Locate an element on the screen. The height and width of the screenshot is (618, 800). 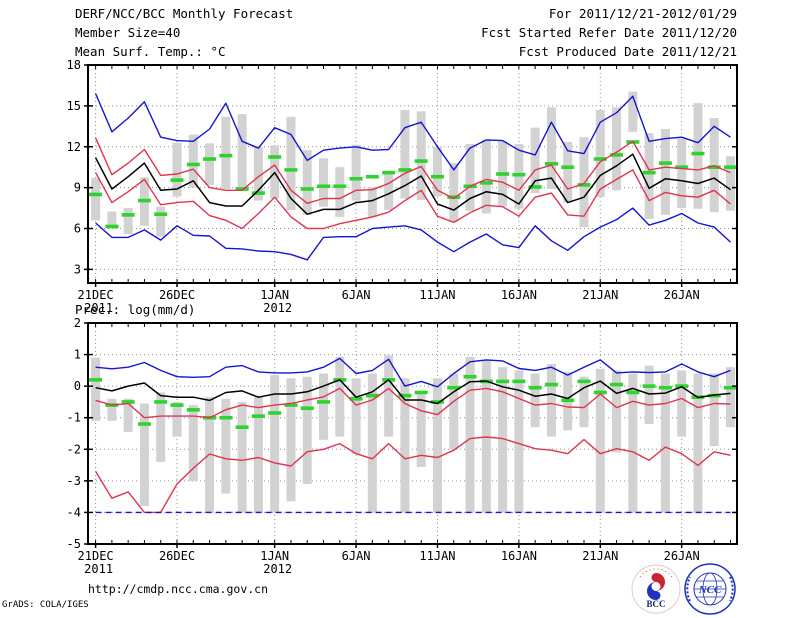
forecast-range-label: For 2011/12/21-2012/01/29 is located at coordinates (642, 13).